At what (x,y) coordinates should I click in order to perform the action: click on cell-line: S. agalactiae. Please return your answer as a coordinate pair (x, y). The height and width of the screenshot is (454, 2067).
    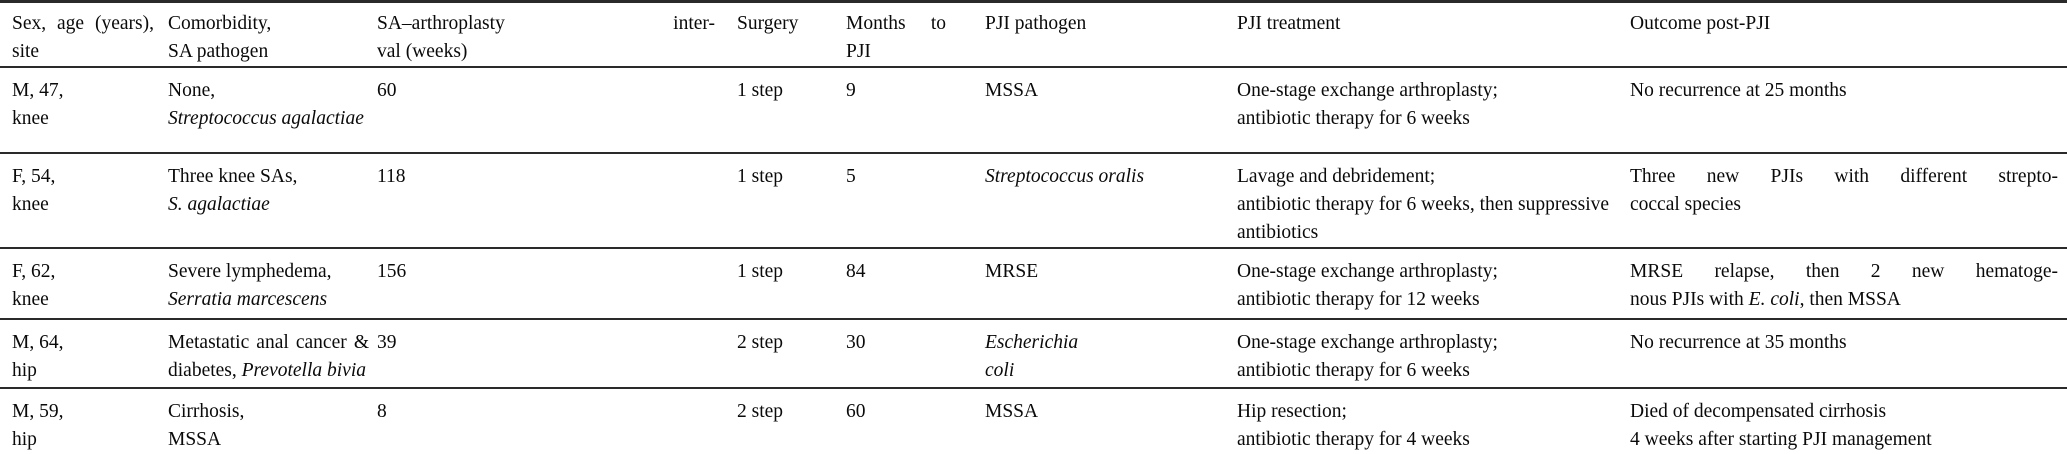
    Looking at the image, I should click on (268, 205).